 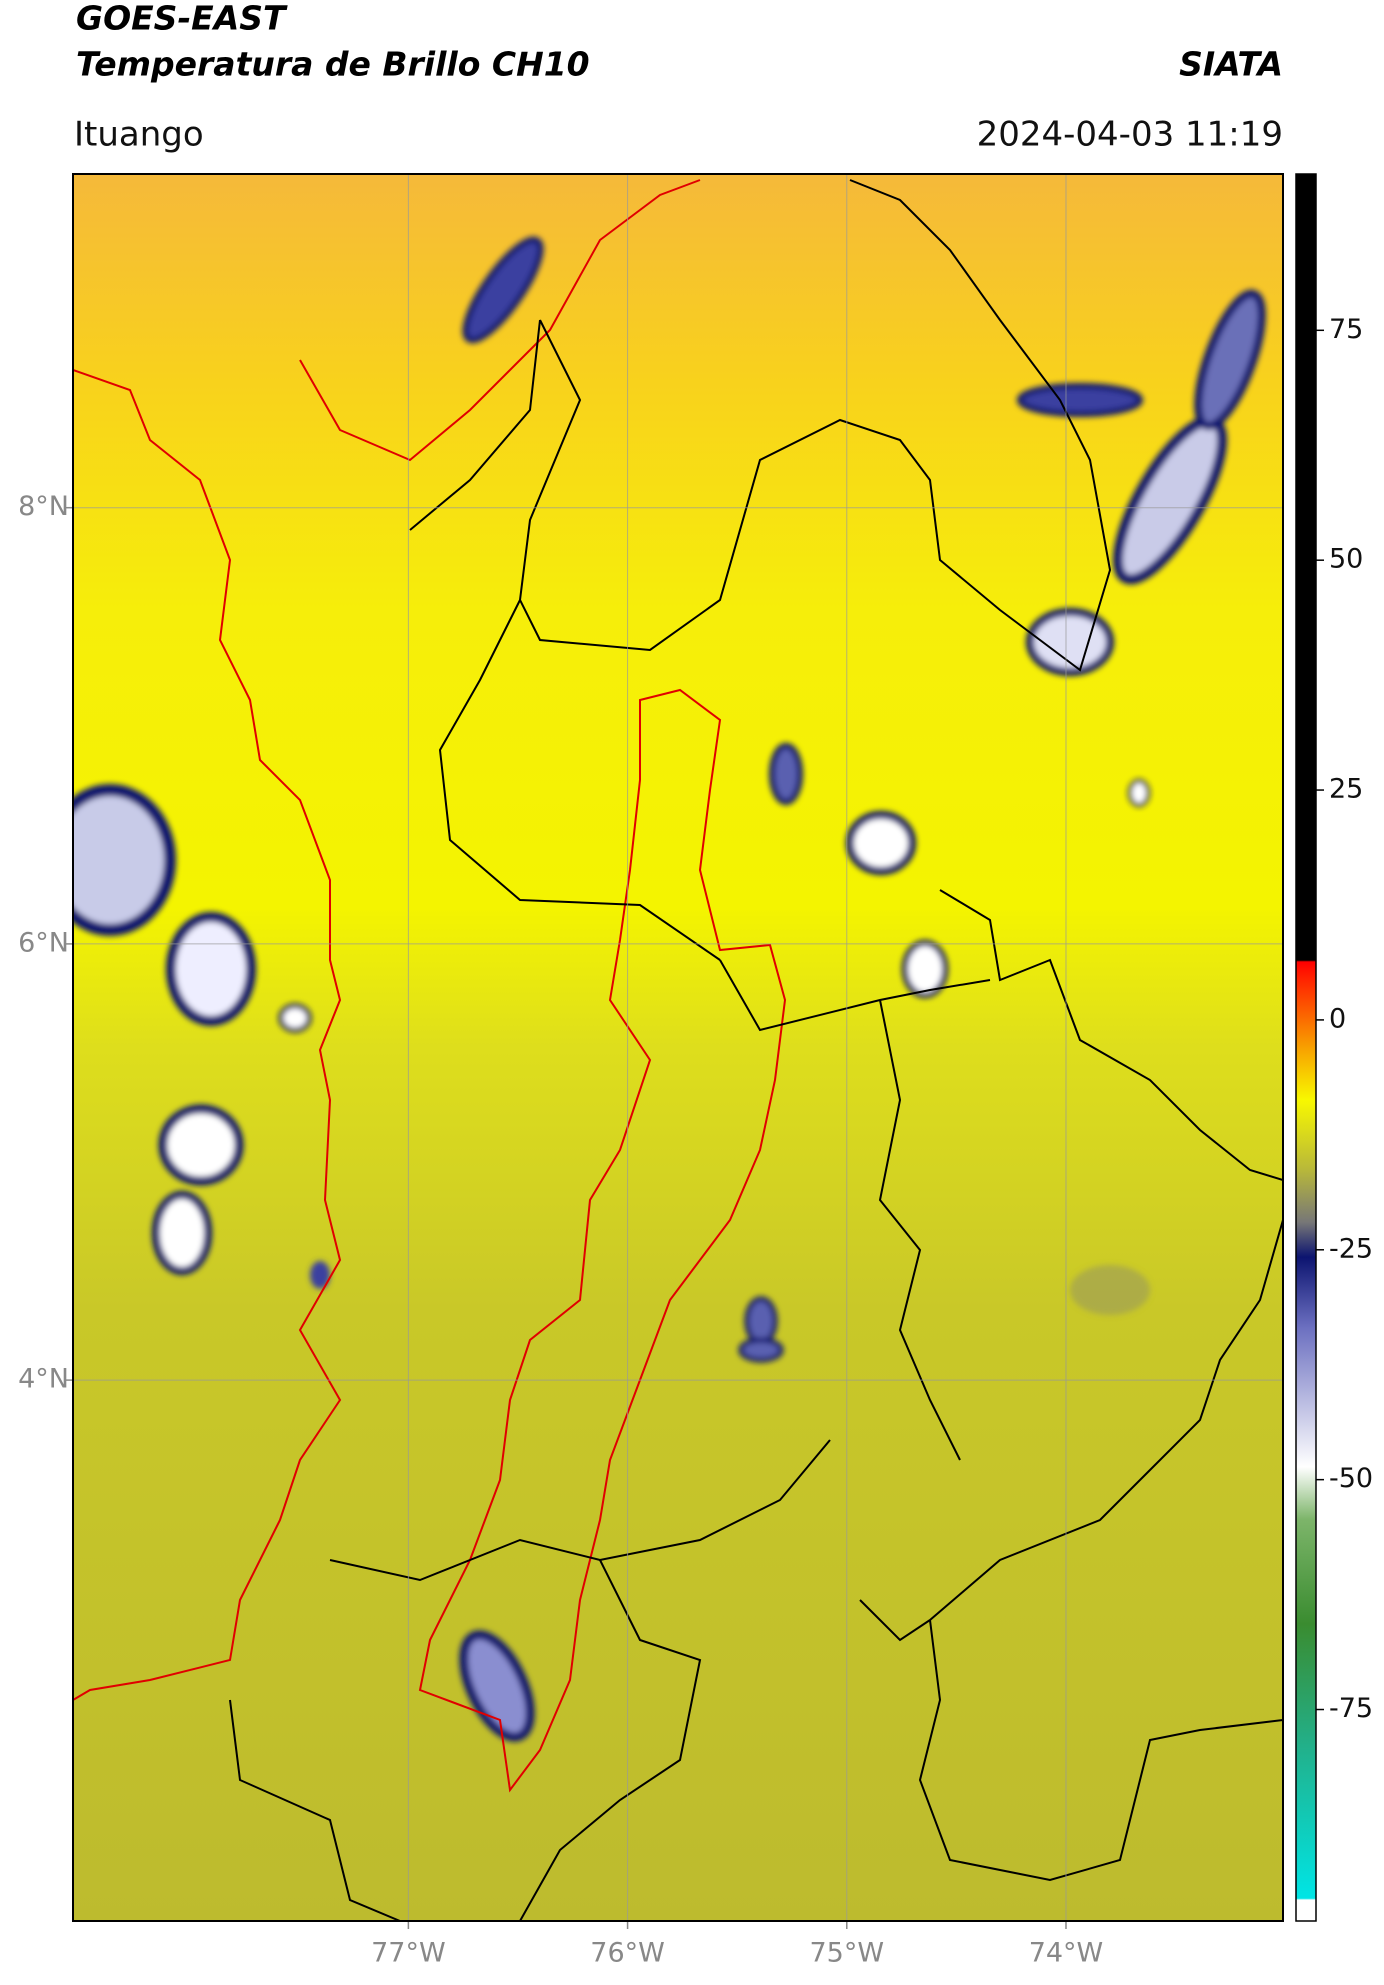 What do you see at coordinates (847, 1953) in the screenshot?
I see `x-tick-label: 75°W` at bounding box center [847, 1953].